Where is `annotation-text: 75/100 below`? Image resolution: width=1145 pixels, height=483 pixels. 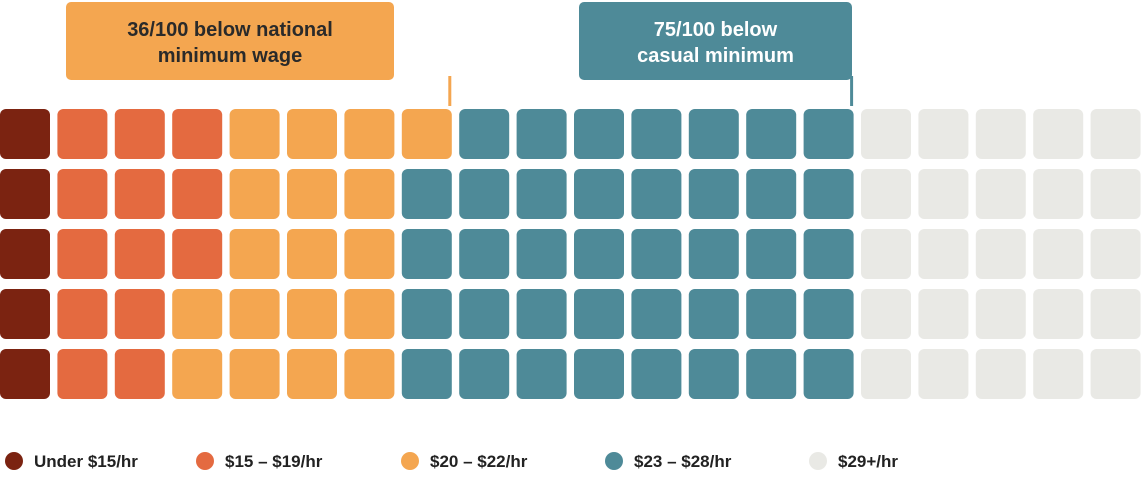 annotation-text: 75/100 below is located at coordinates (716, 30).